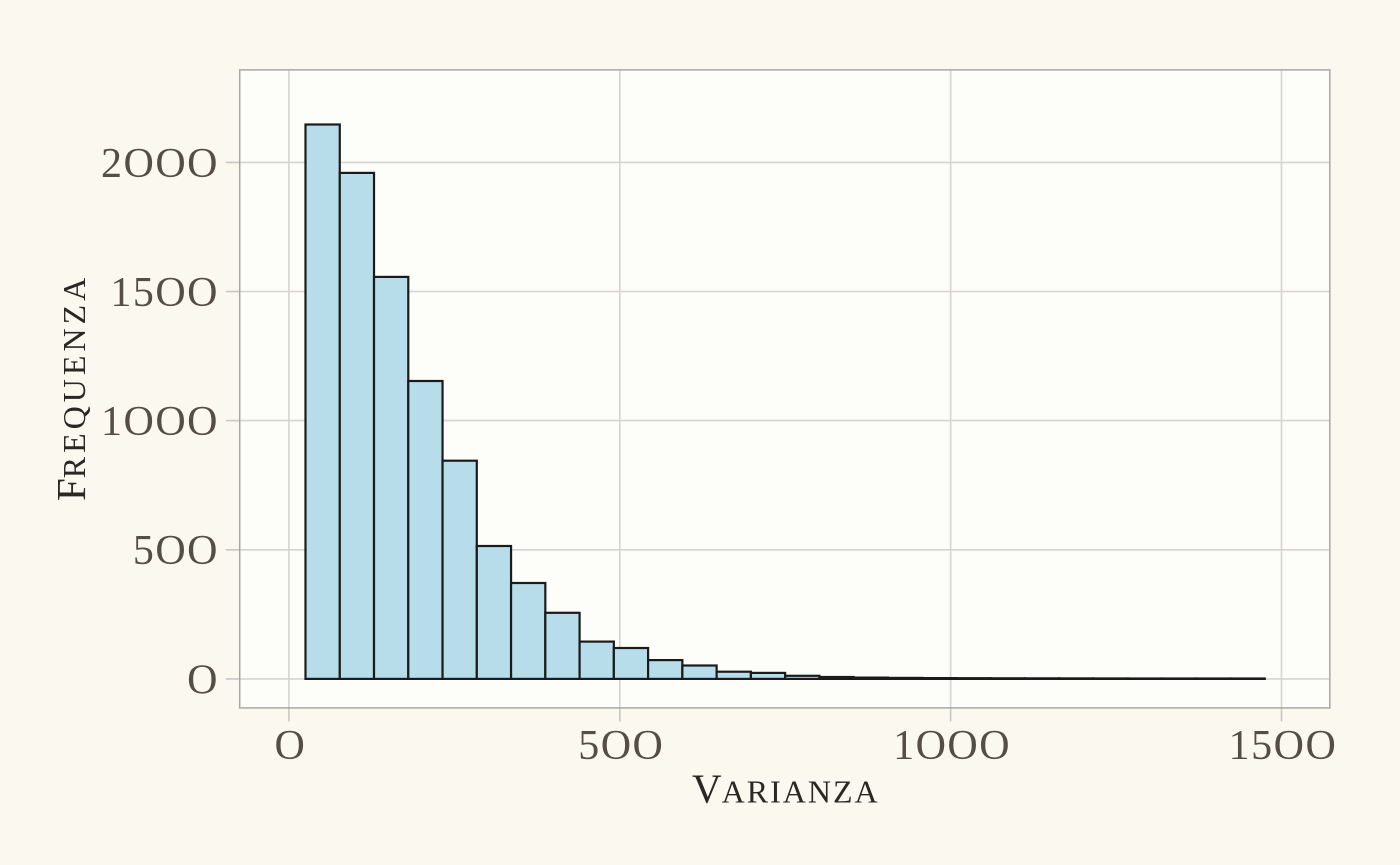 The image size is (1400, 865). Describe the element at coordinates (71, 387) in the screenshot. I see `svg-text: FREQUENZA` at that location.